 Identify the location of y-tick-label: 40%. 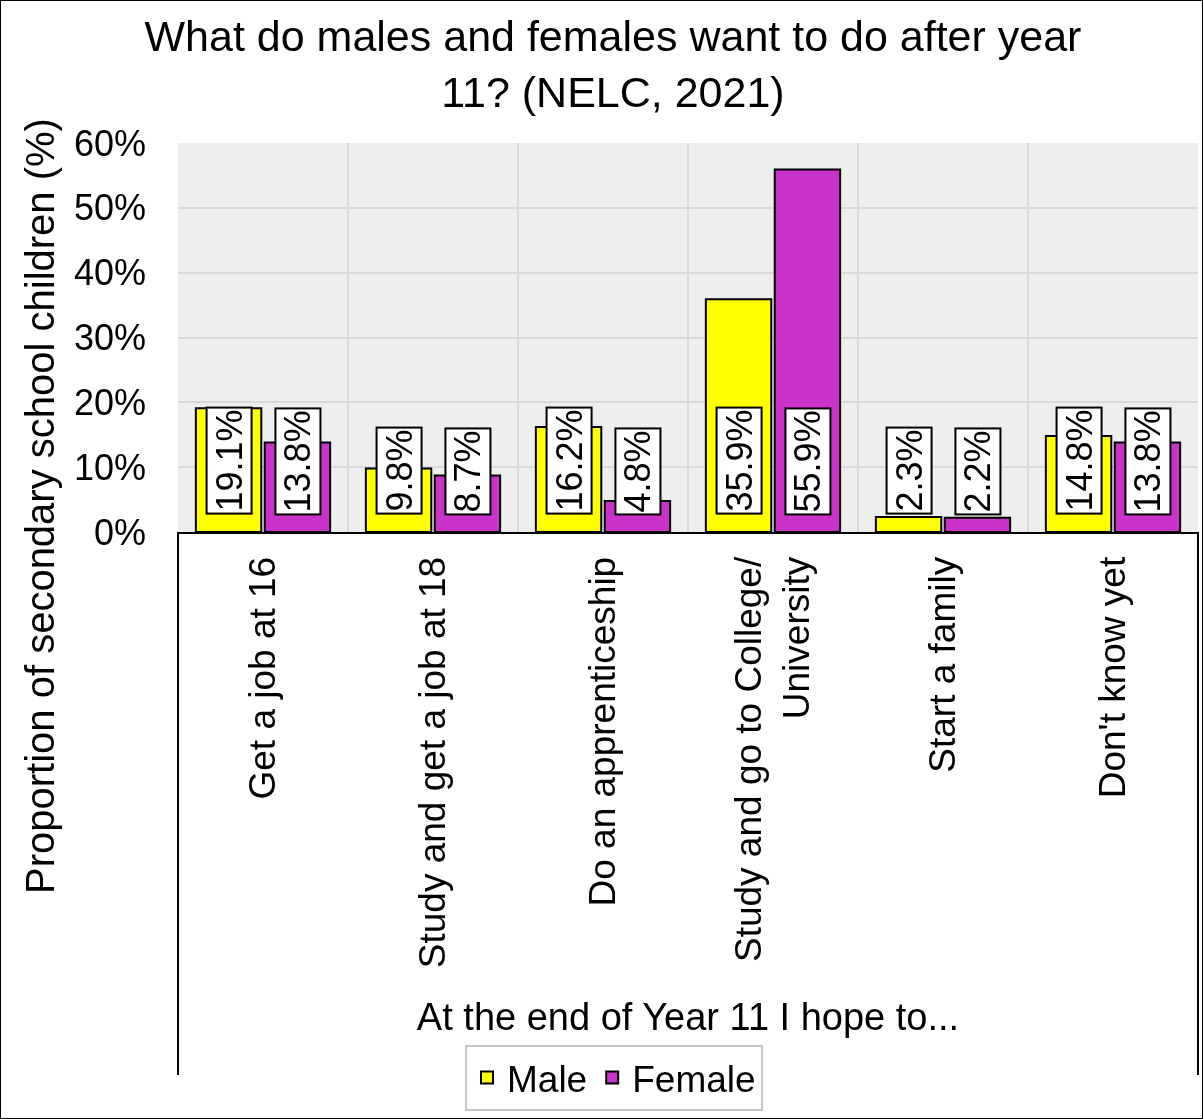
(109, 273).